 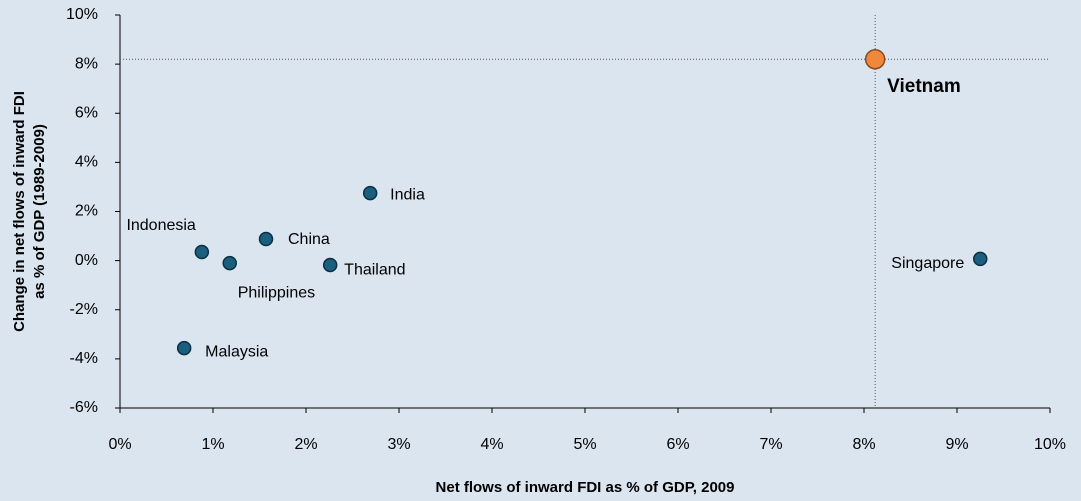 I want to click on point-label: Singapore, so click(x=927, y=263).